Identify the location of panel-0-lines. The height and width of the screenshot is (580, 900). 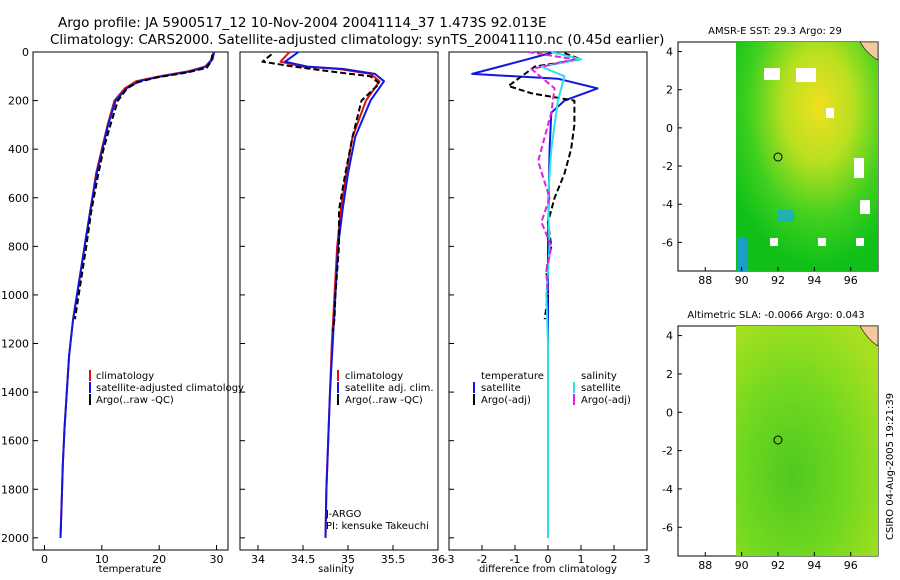
(137, 294).